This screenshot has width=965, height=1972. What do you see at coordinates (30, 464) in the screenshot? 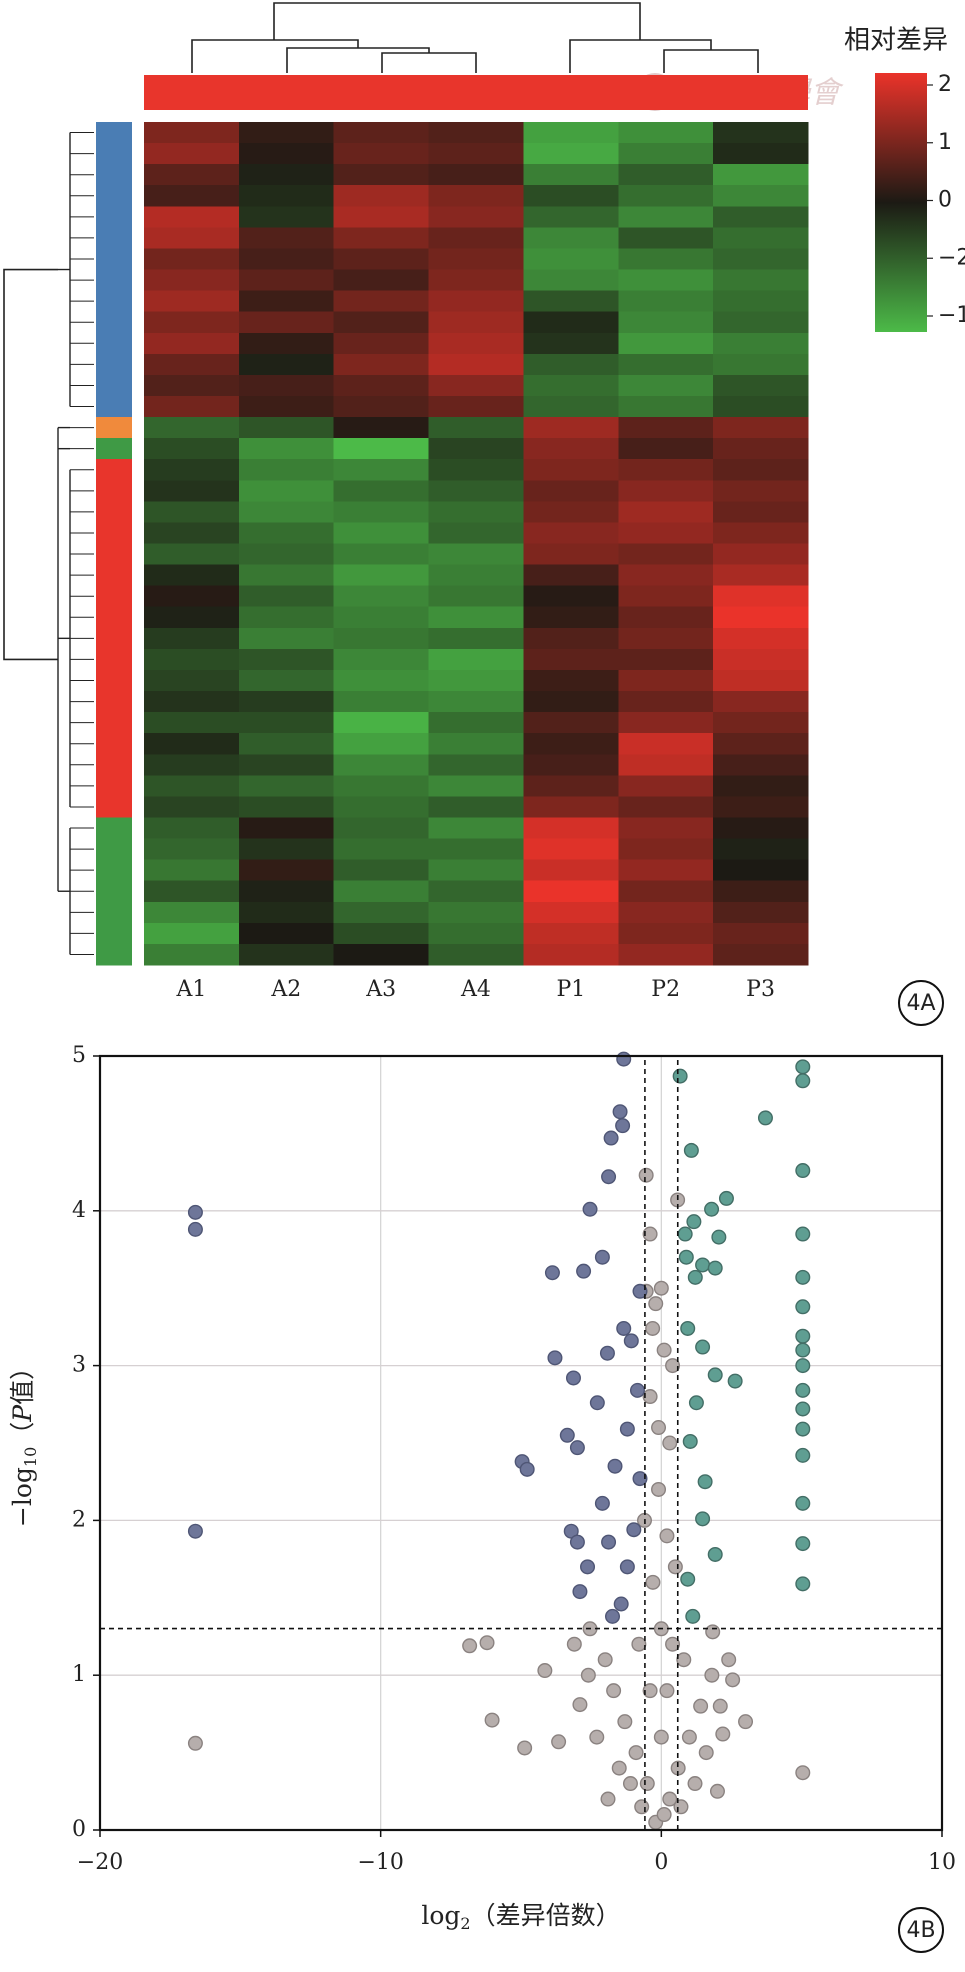
I see `row-dendrogram-root` at bounding box center [30, 464].